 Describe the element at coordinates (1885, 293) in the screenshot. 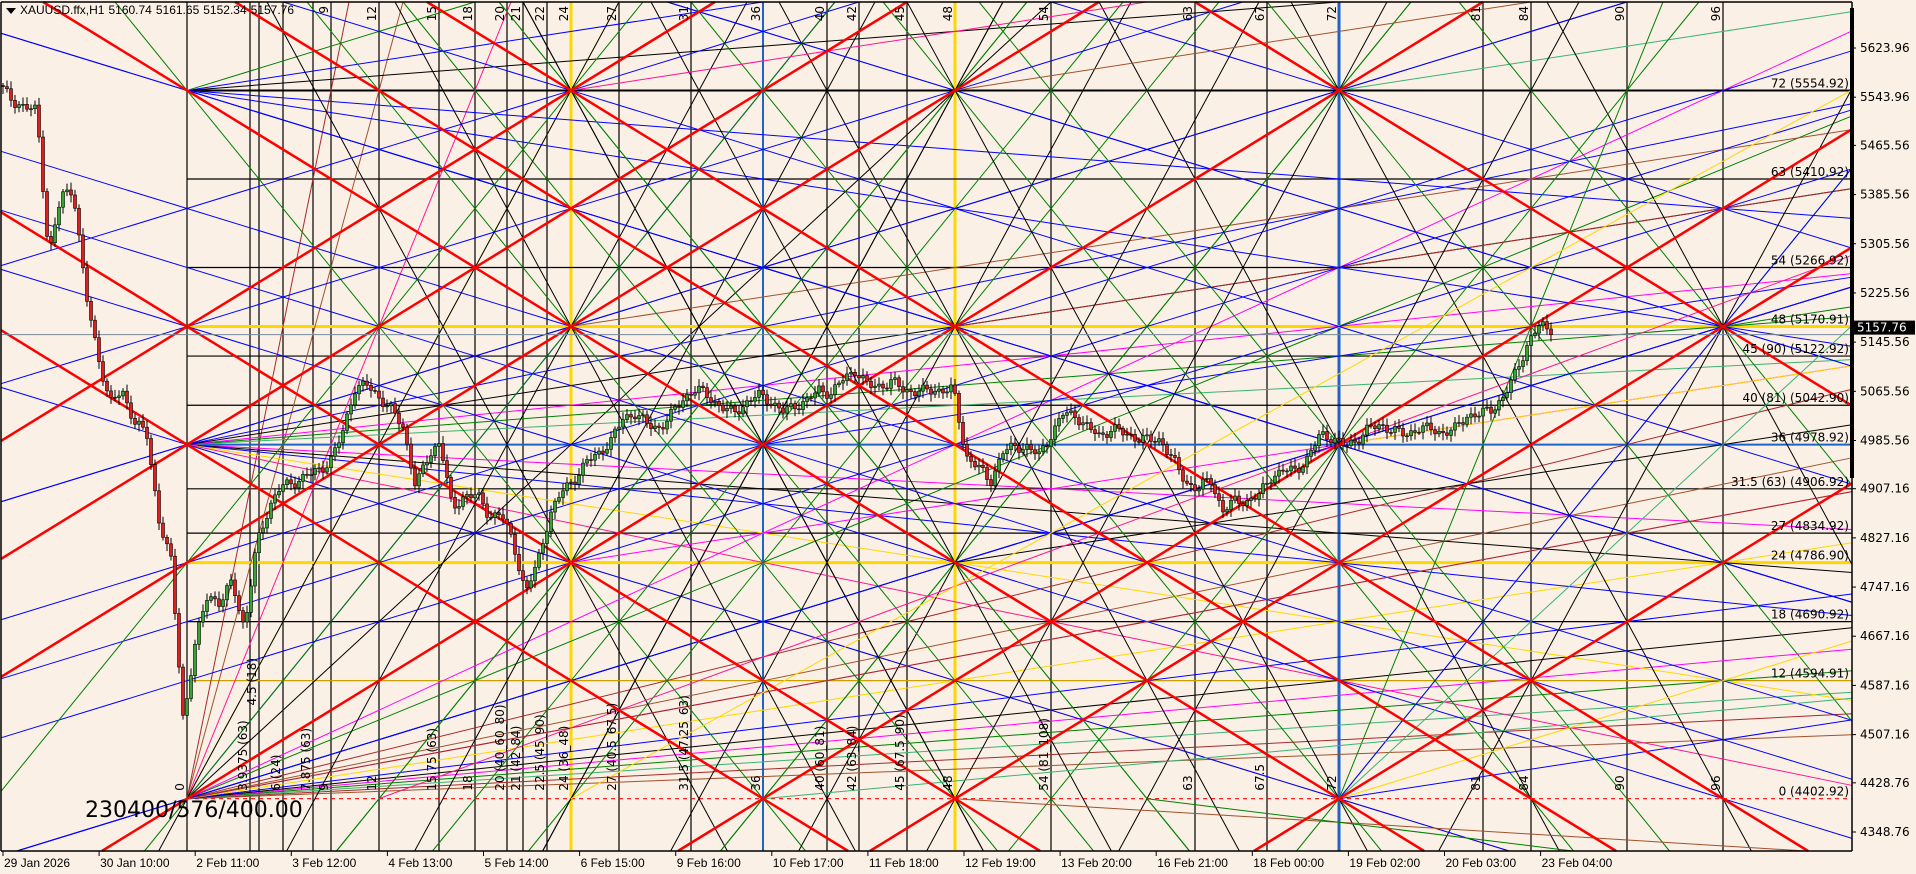

I see `y-tick-label: 5225.56` at that location.